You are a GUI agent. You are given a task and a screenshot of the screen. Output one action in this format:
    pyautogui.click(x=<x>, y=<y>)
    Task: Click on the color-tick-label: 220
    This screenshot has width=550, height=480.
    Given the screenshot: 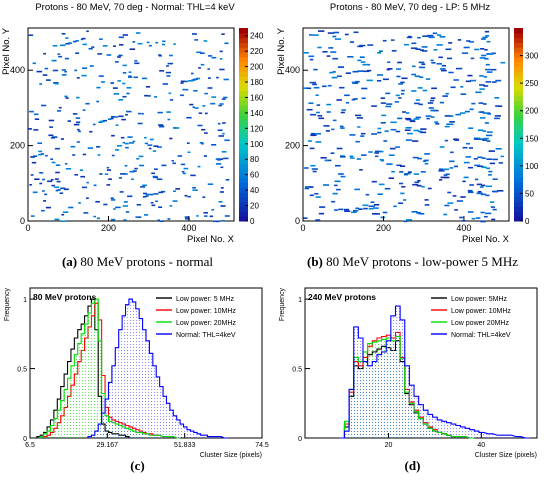 What is the action you would take?
    pyautogui.click(x=257, y=51)
    